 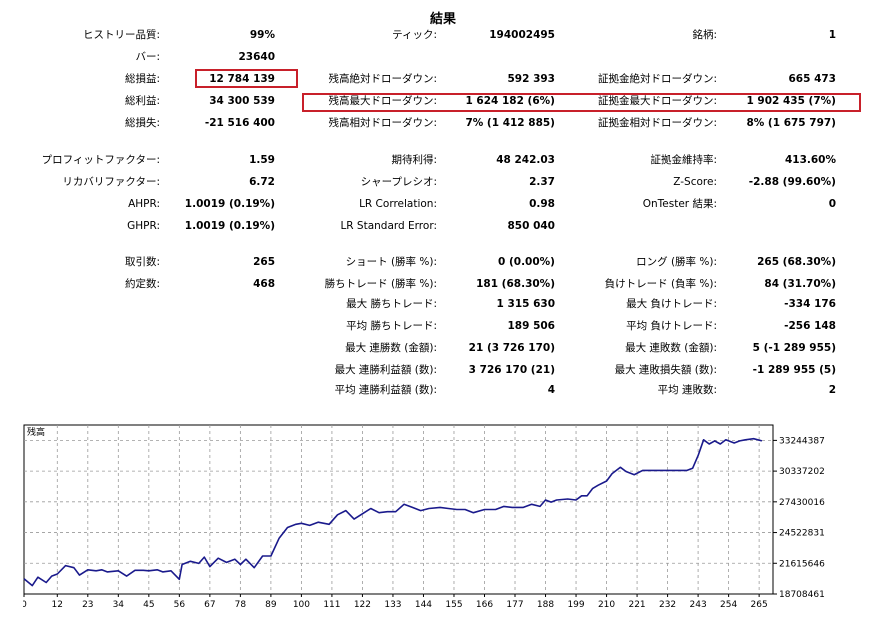 What do you see at coordinates (832, 204) in the screenshot?
I see `col3-value-6: 0` at bounding box center [832, 204].